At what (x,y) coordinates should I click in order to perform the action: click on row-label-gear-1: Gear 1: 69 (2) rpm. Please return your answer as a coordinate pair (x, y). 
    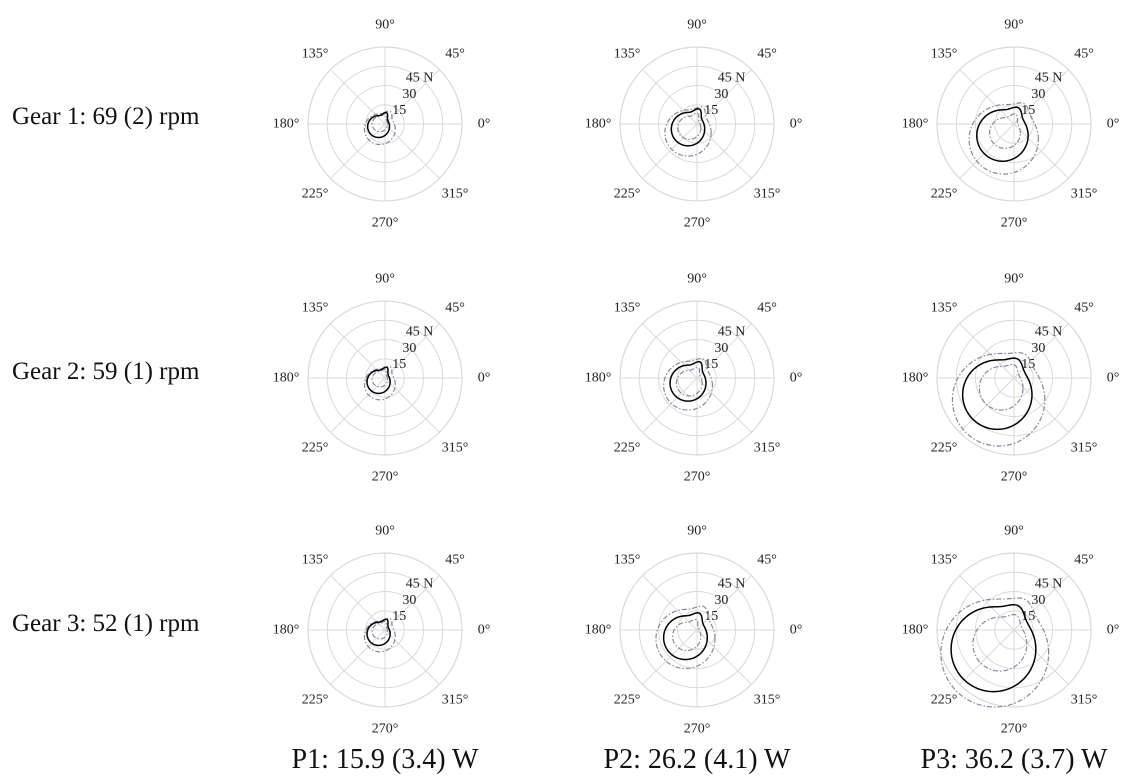
    Looking at the image, I should click on (106, 116).